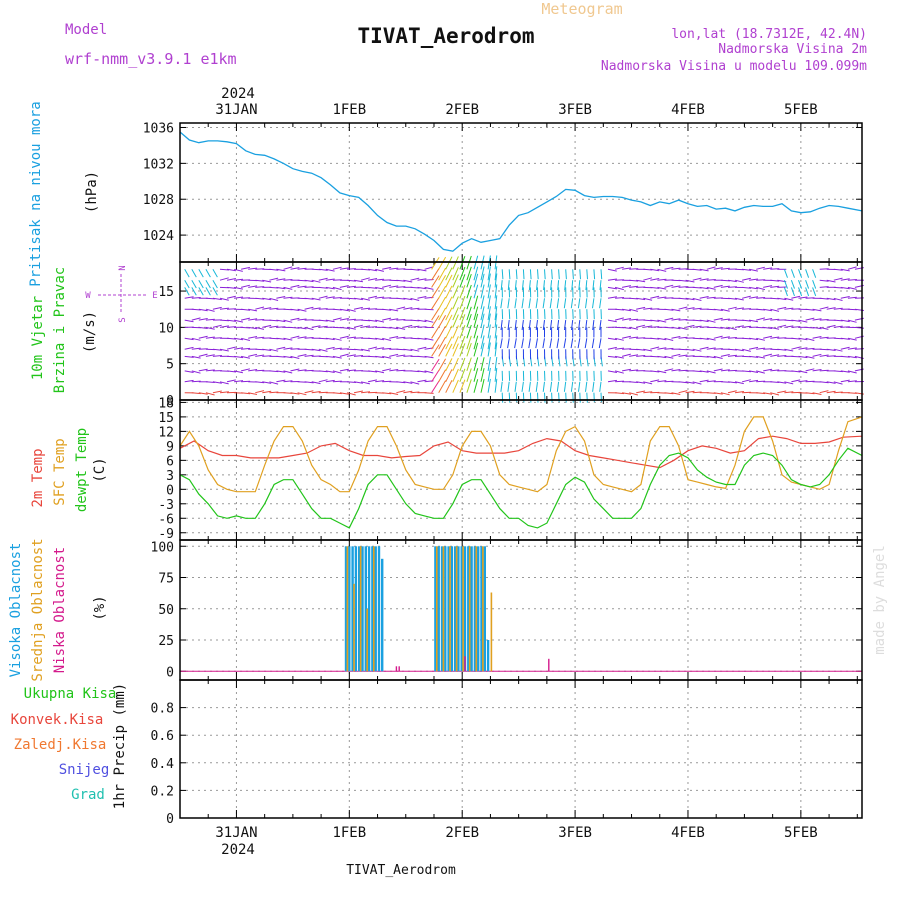  I want to click on precip-unit: 1hr Precip (mm), so click(120, 746).